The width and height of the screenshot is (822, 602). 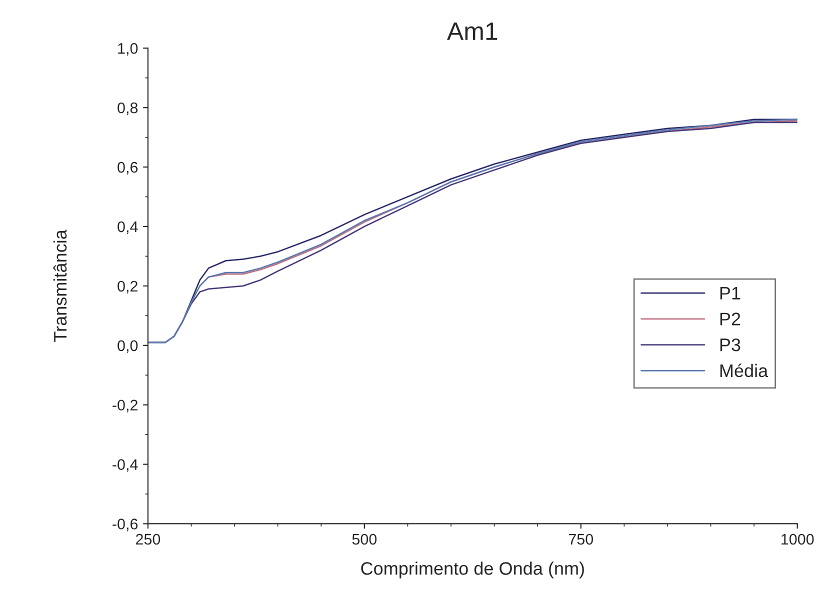 I want to click on y-tick-label: -0,2, so click(x=125, y=406).